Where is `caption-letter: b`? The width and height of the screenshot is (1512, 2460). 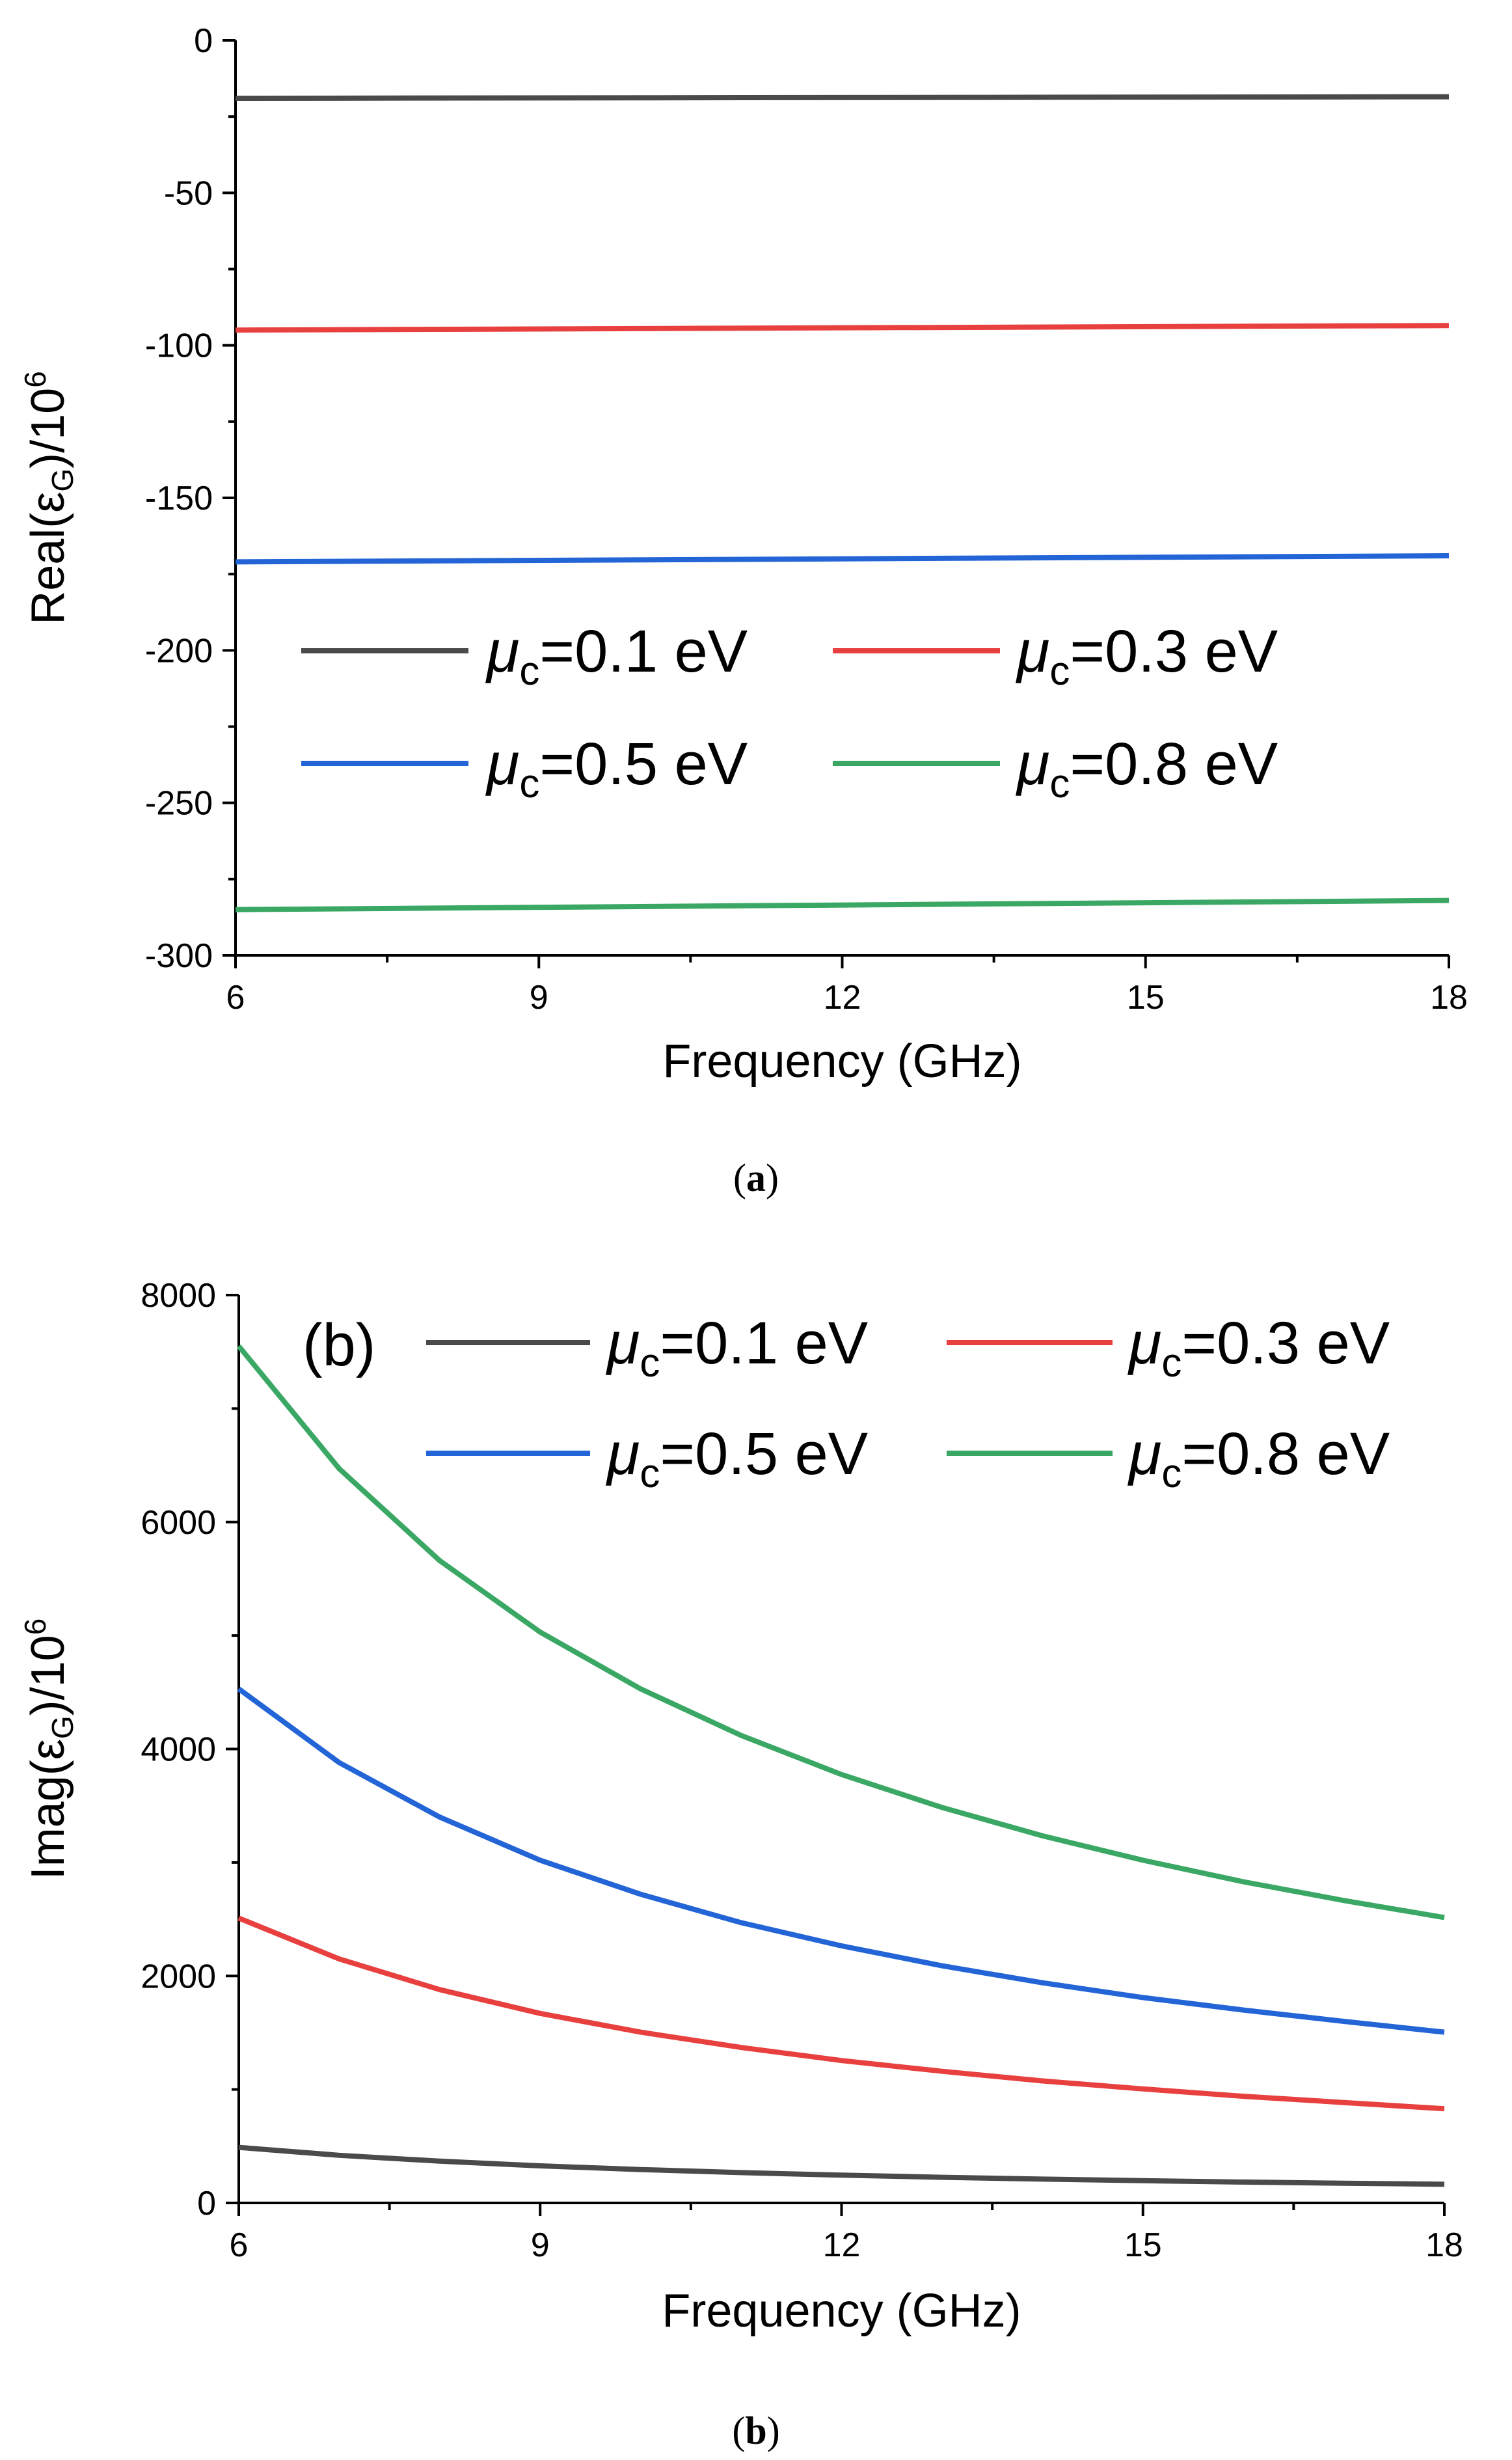 caption-letter: b is located at coordinates (755, 2431).